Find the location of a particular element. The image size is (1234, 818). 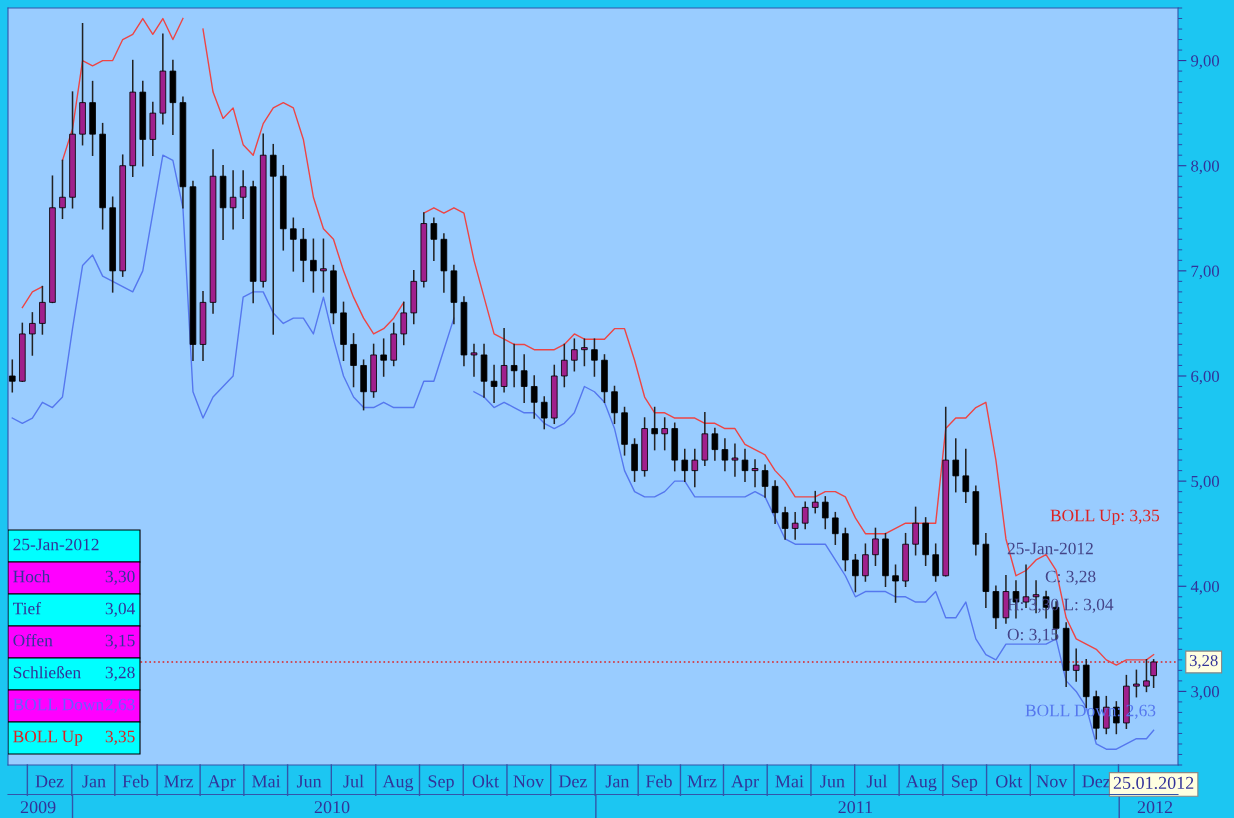

x-tick-label: Aug is located at coordinates (921, 783).